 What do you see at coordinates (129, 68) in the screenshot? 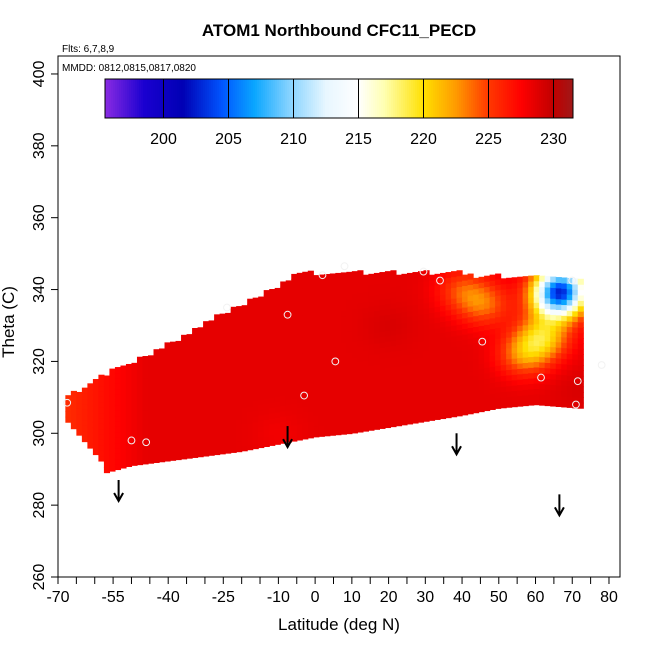
I see `mmdd-annotation: MMDD: 0812,0815,0817,0820` at bounding box center [129, 68].